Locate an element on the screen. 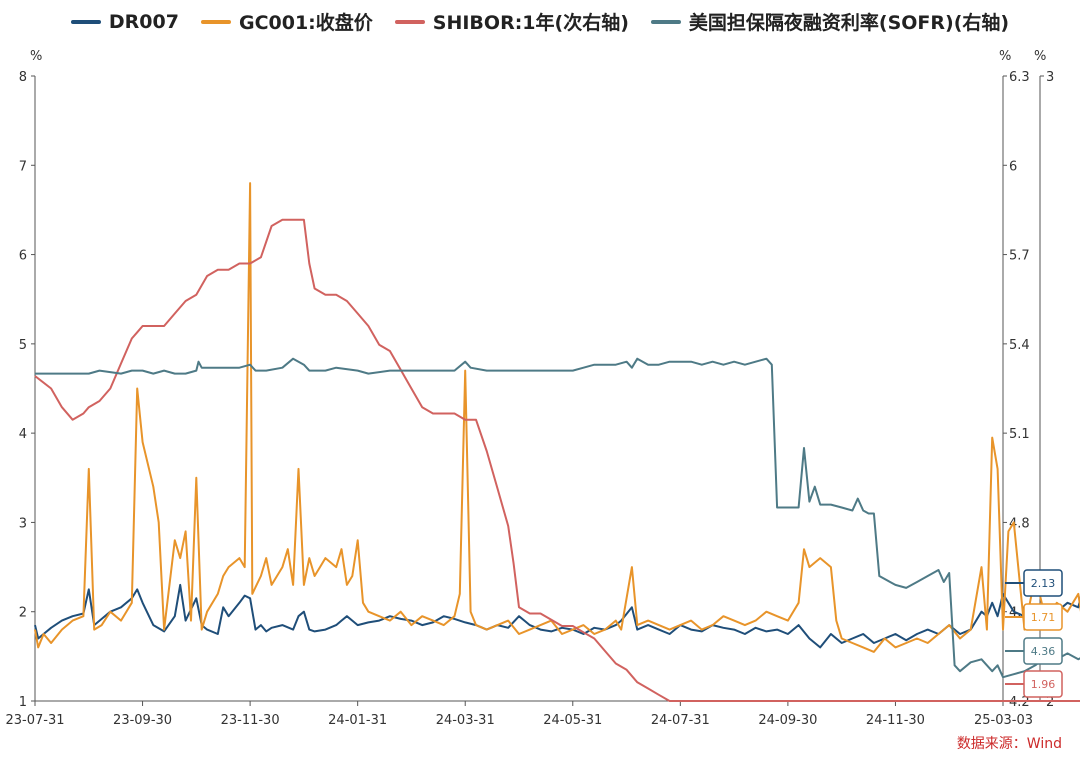 The width and height of the screenshot is (1080, 765). data-source-note: 数据来源：Wind is located at coordinates (1009, 744).